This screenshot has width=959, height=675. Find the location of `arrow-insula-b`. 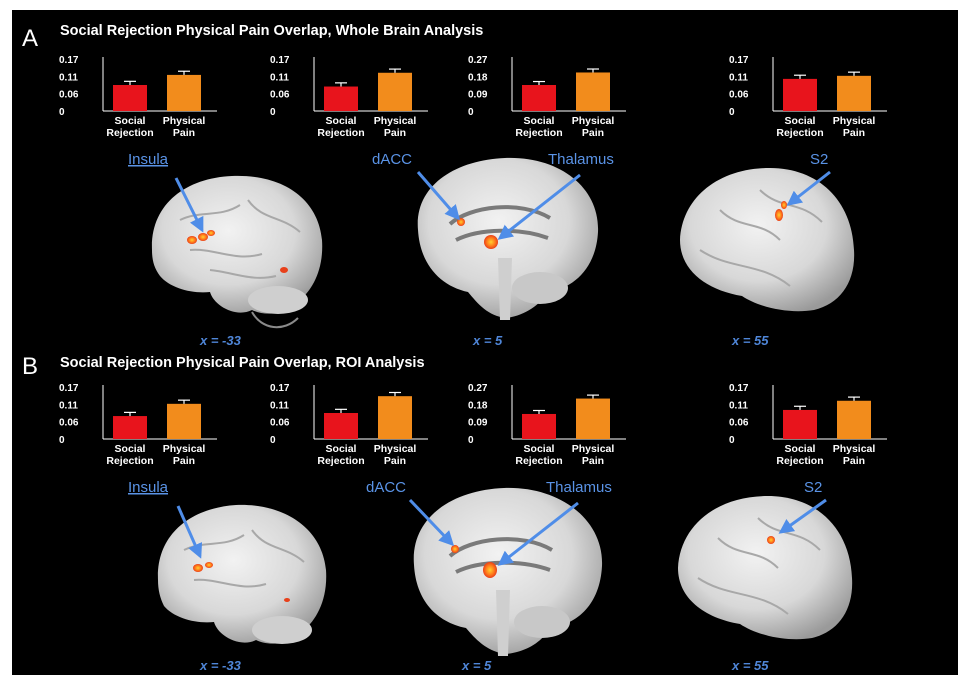

arrow-insula-b is located at coordinates (189, 532).